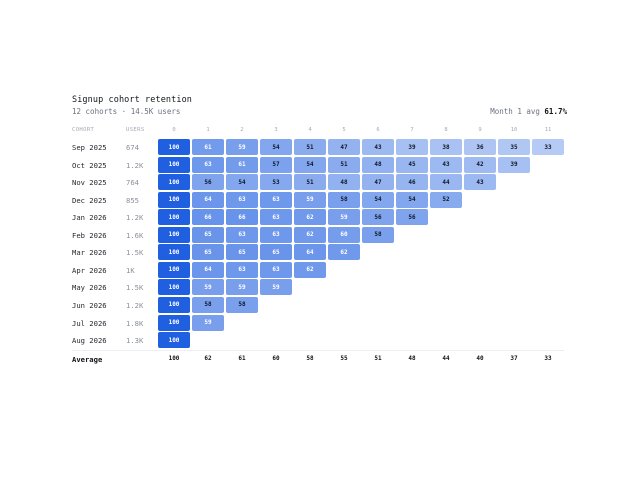  What do you see at coordinates (242, 358) in the screenshot?
I see `average-value: 61` at bounding box center [242, 358].